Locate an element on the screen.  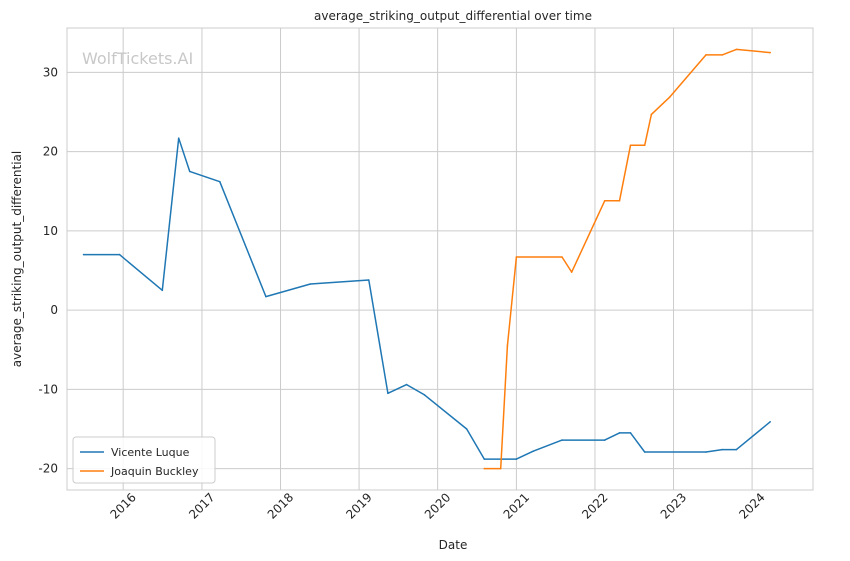
y-axis-label: average_striking_output_differential is located at coordinates (17, 259).